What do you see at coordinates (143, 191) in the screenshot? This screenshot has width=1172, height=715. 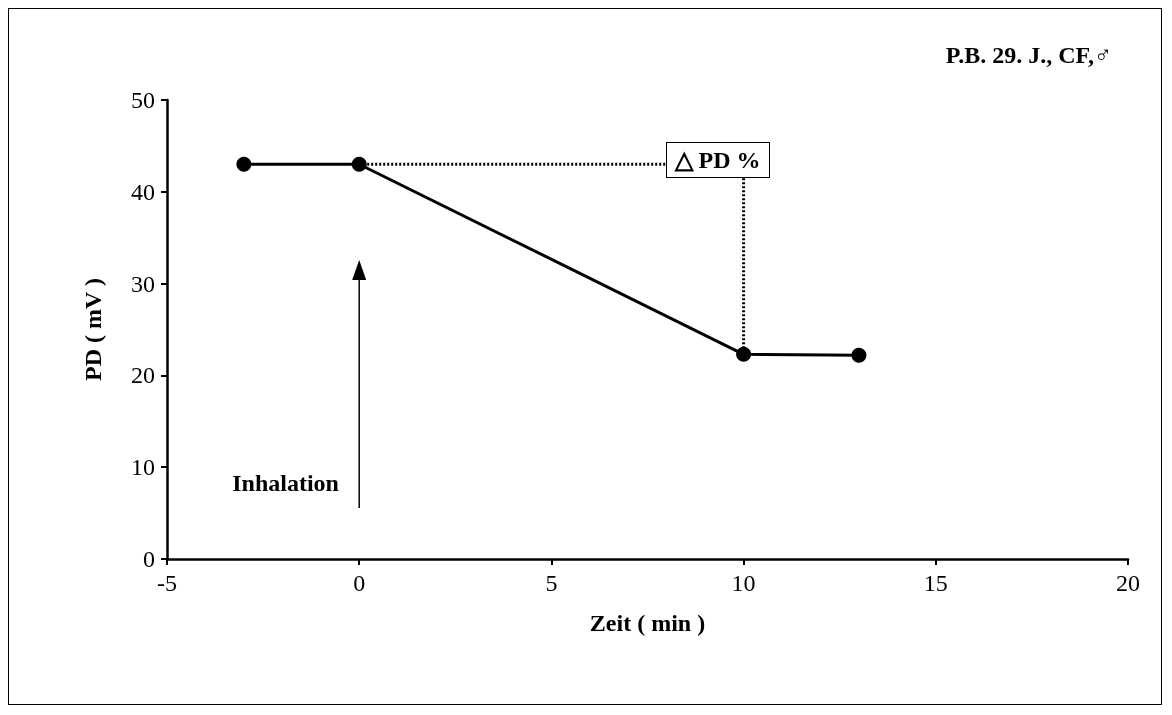 I see `y-tick-label: 40` at bounding box center [143, 191].